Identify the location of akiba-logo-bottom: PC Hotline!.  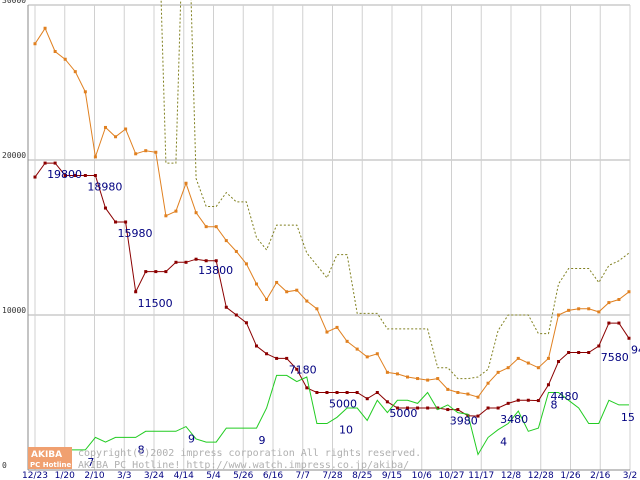
(52, 465).